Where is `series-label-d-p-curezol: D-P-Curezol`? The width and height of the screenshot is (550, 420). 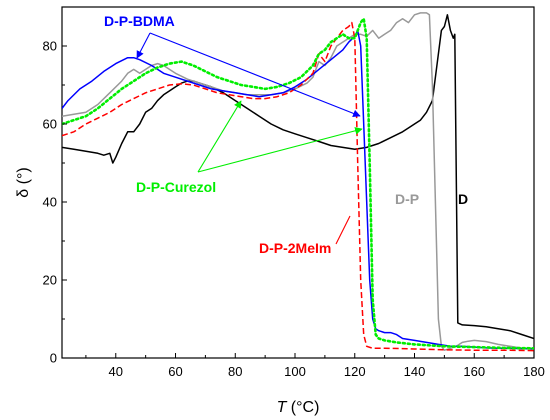 series-label-d-p-curezol: D-P-Curezol is located at coordinates (176, 187).